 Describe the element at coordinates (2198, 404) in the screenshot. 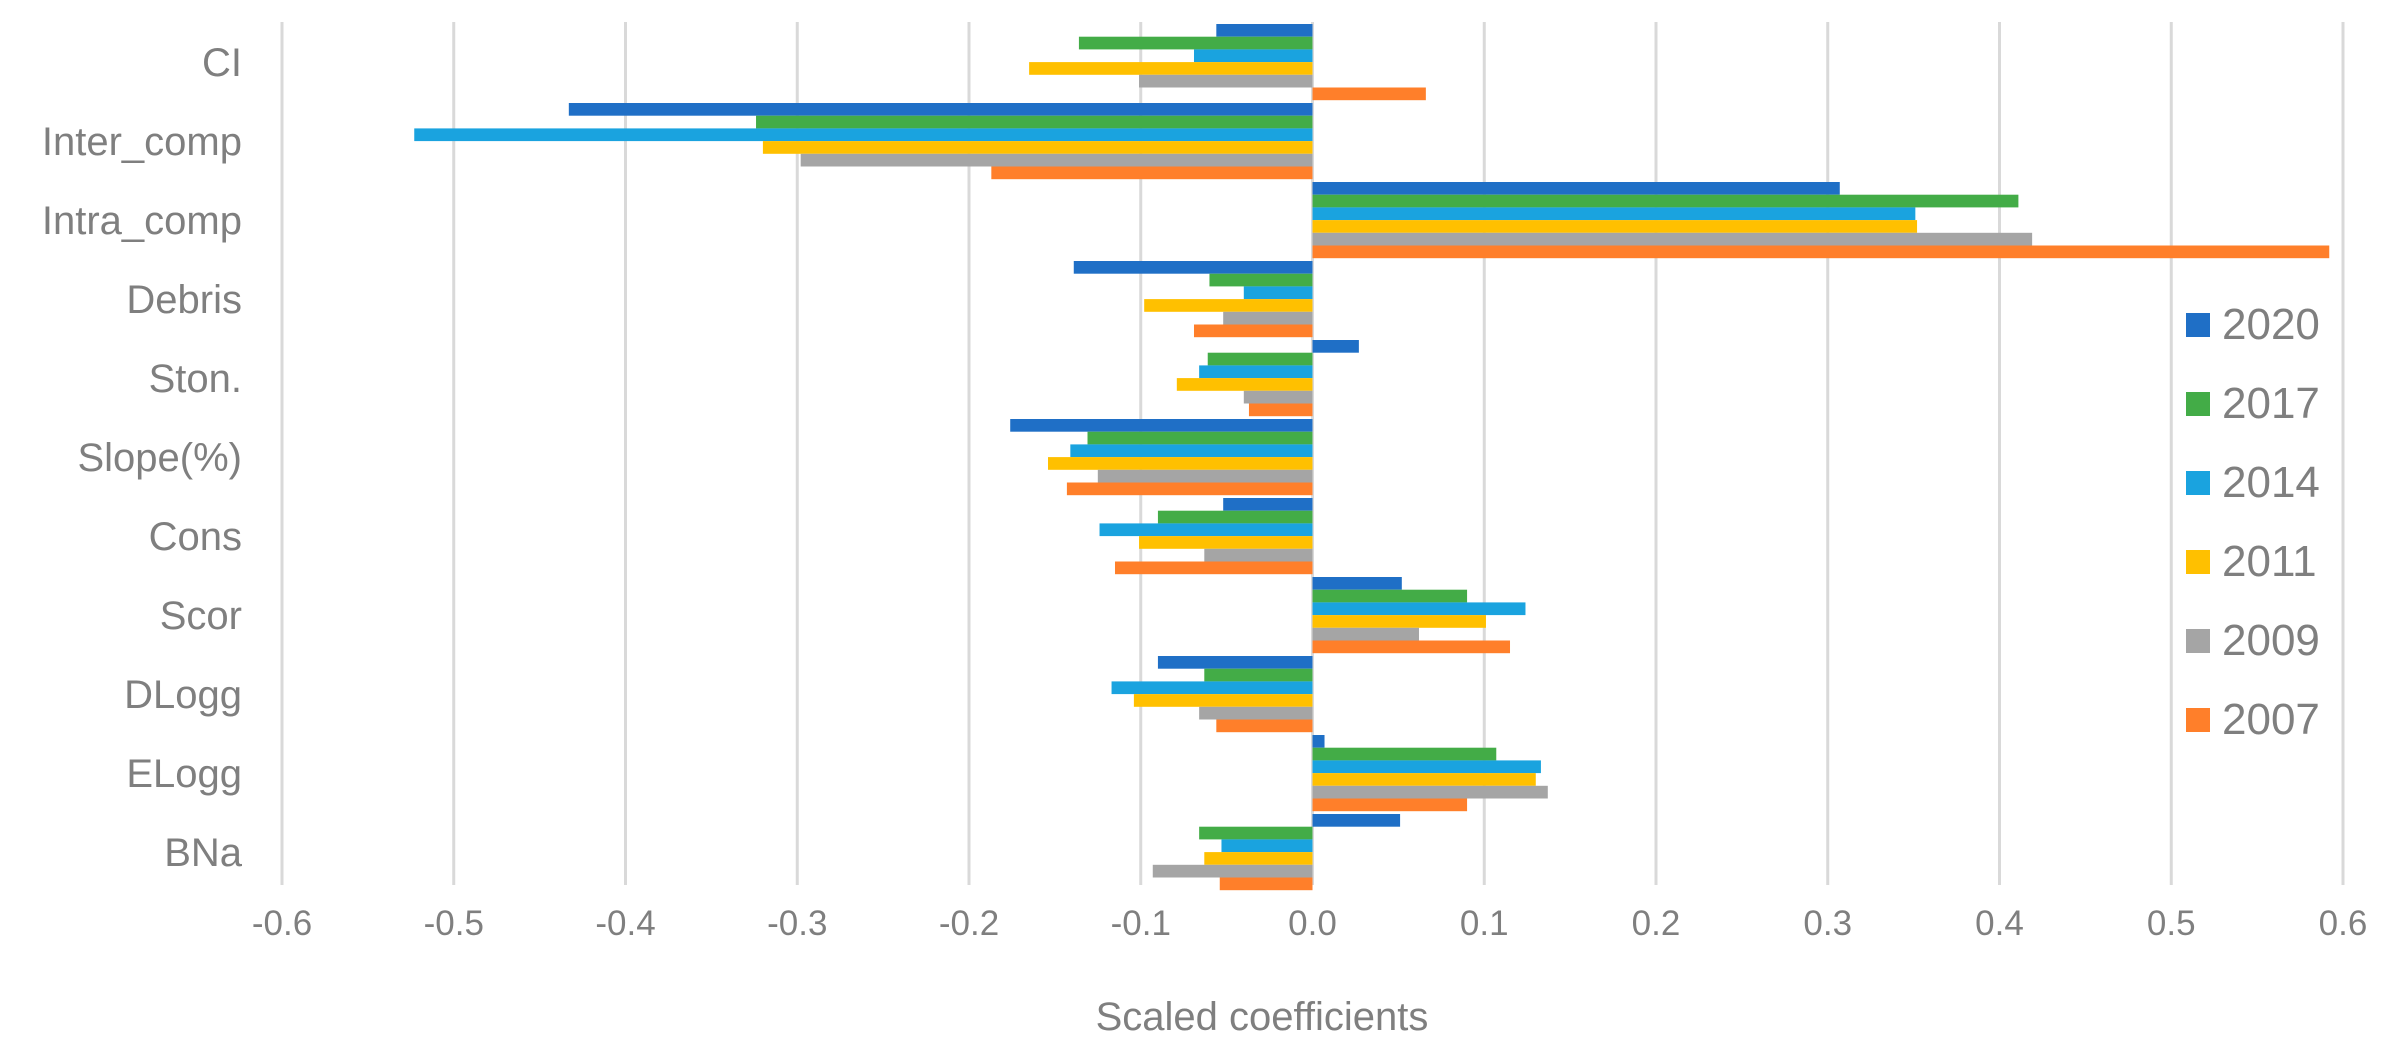

I see `legend-swatch-2017` at that location.